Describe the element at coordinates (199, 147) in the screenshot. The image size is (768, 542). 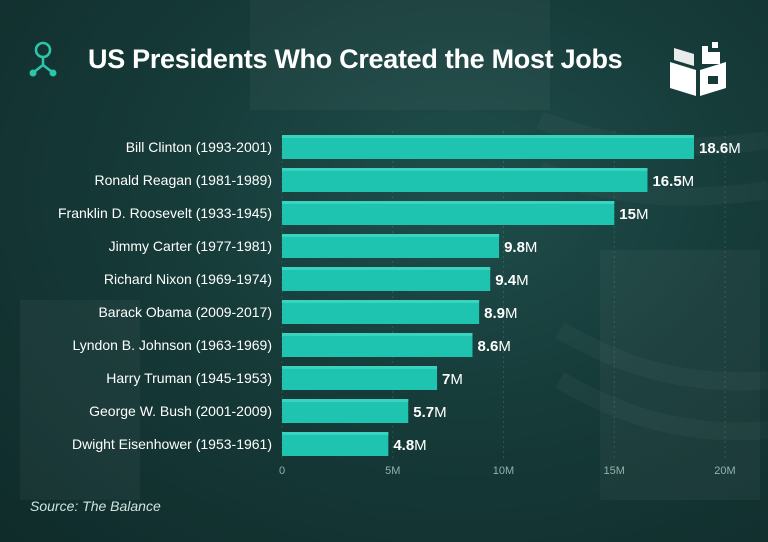
I see `category-label: Bill Clinton (1993-2001)` at that location.